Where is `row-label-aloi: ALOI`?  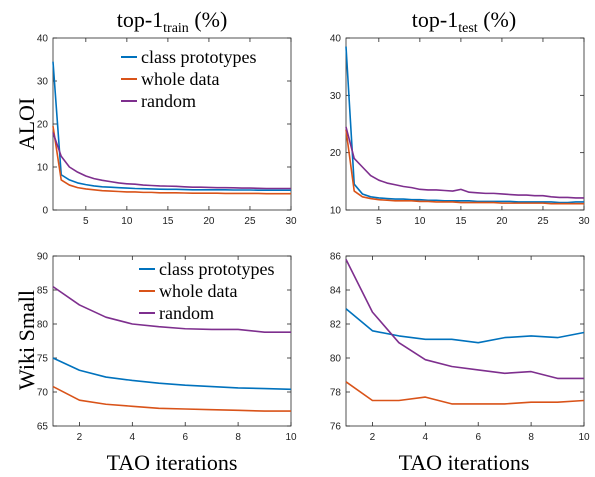
row-label-aloi: ALOI is located at coordinates (26, 124).